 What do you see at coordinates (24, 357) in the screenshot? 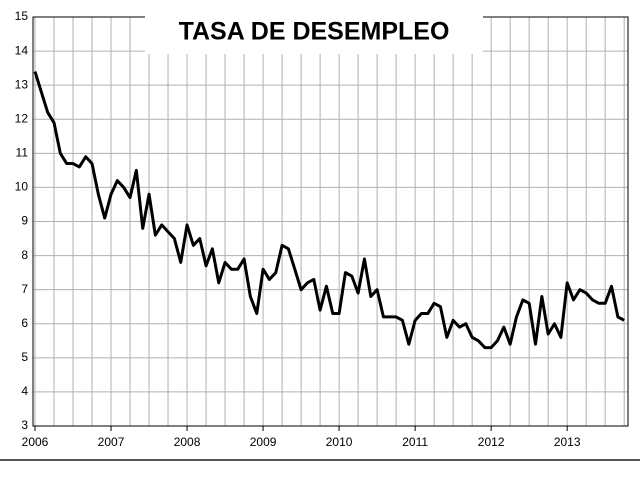
I see `y-tick-label: 5` at bounding box center [24, 357].